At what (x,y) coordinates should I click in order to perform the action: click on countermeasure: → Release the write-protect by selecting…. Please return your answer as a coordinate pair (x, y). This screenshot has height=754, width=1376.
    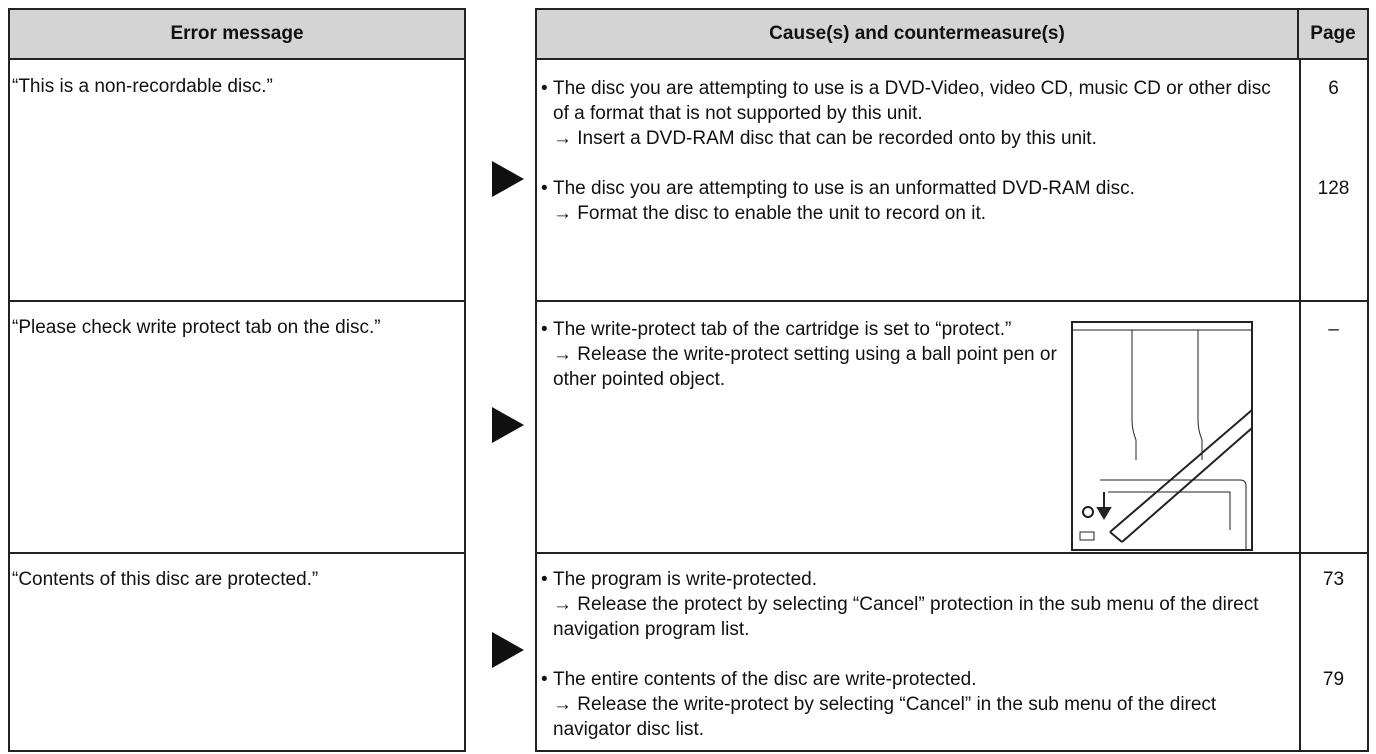
    Looking at the image, I should click on (885, 717).